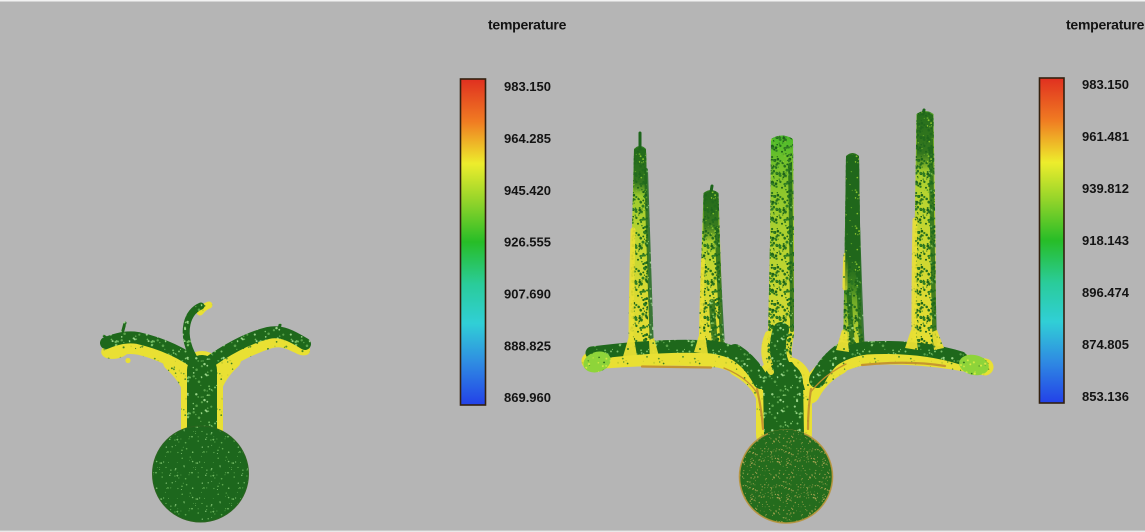 The image size is (1145, 532). Describe the element at coordinates (527, 242) in the screenshot. I see `svg-text: 926.555` at that location.